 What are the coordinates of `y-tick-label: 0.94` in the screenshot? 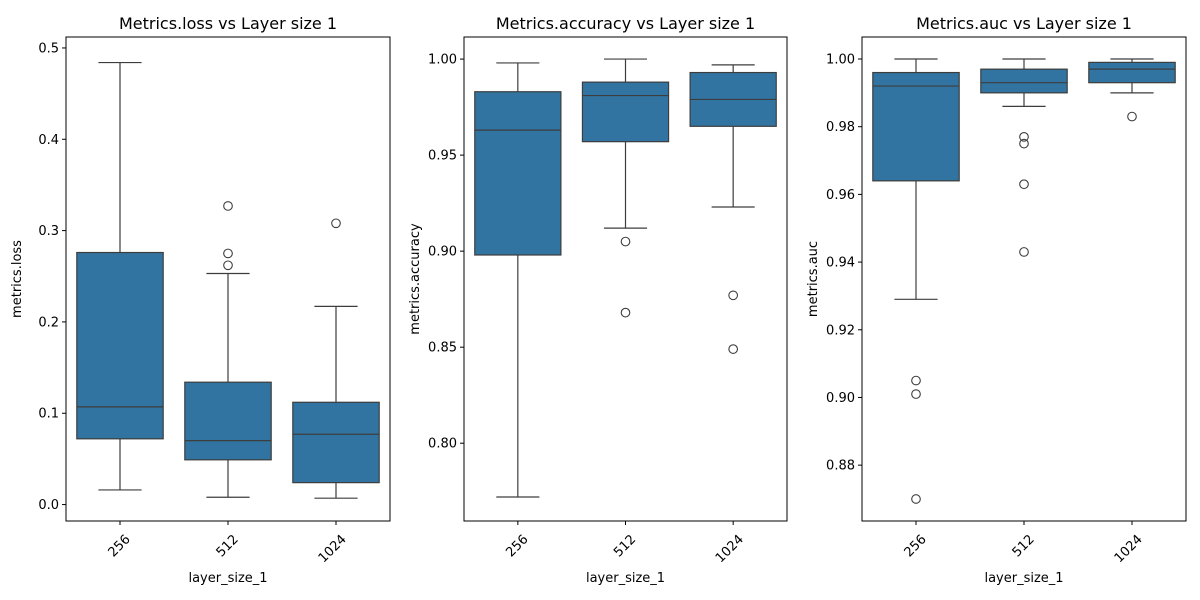 It's located at (840, 263).